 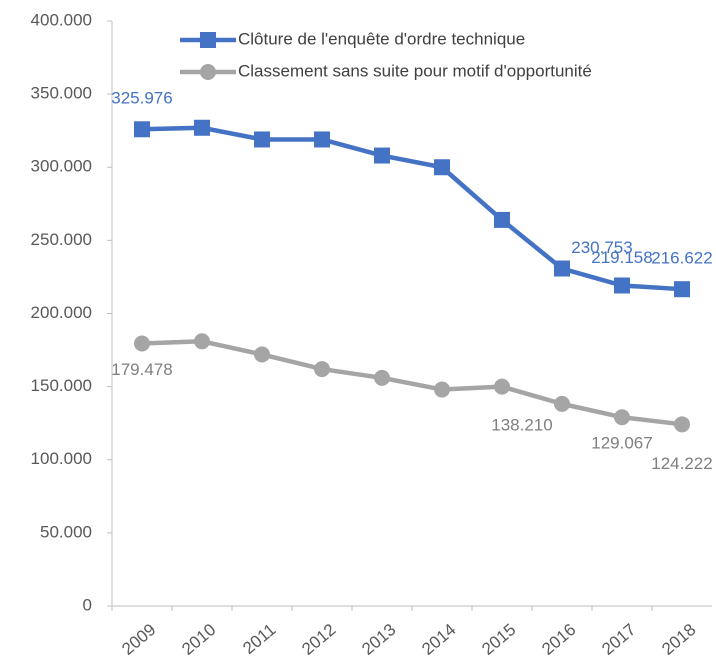 I want to click on x-tick-label: 2009, so click(x=138, y=639).